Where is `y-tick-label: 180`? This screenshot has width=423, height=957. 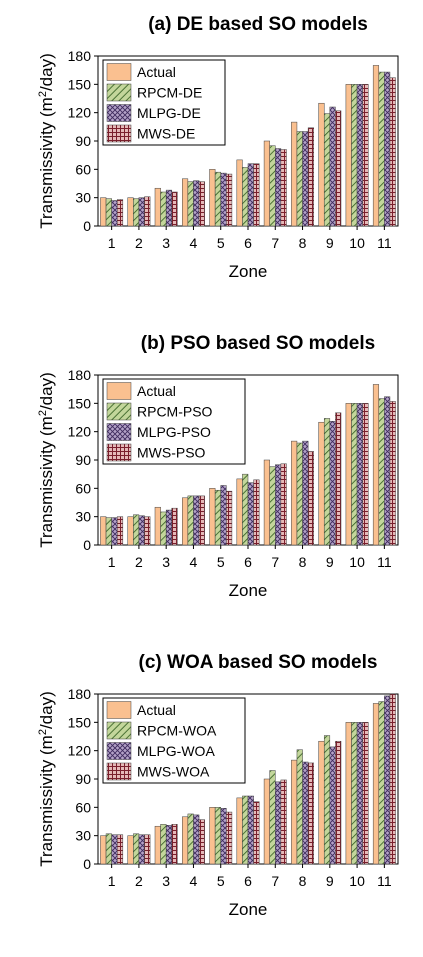 y-tick-label: 180 is located at coordinates (80, 56).